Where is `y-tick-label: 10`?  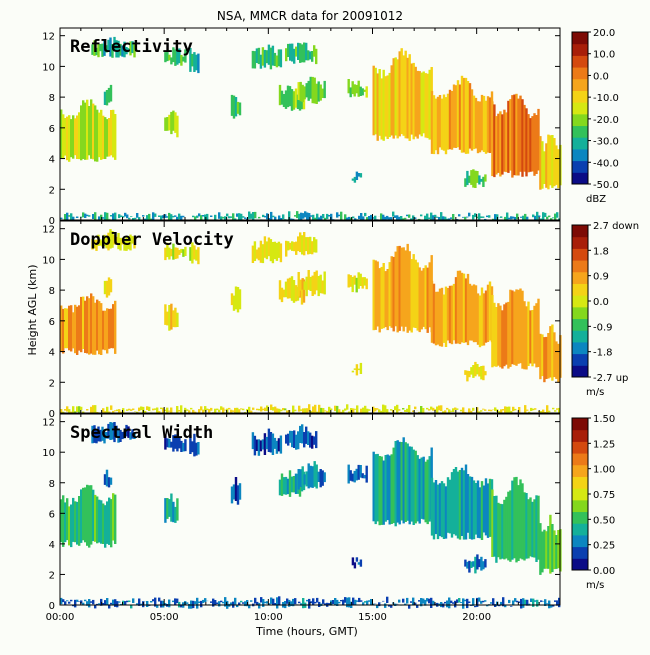
y-tick-label: 10 is located at coordinates (48, 260).